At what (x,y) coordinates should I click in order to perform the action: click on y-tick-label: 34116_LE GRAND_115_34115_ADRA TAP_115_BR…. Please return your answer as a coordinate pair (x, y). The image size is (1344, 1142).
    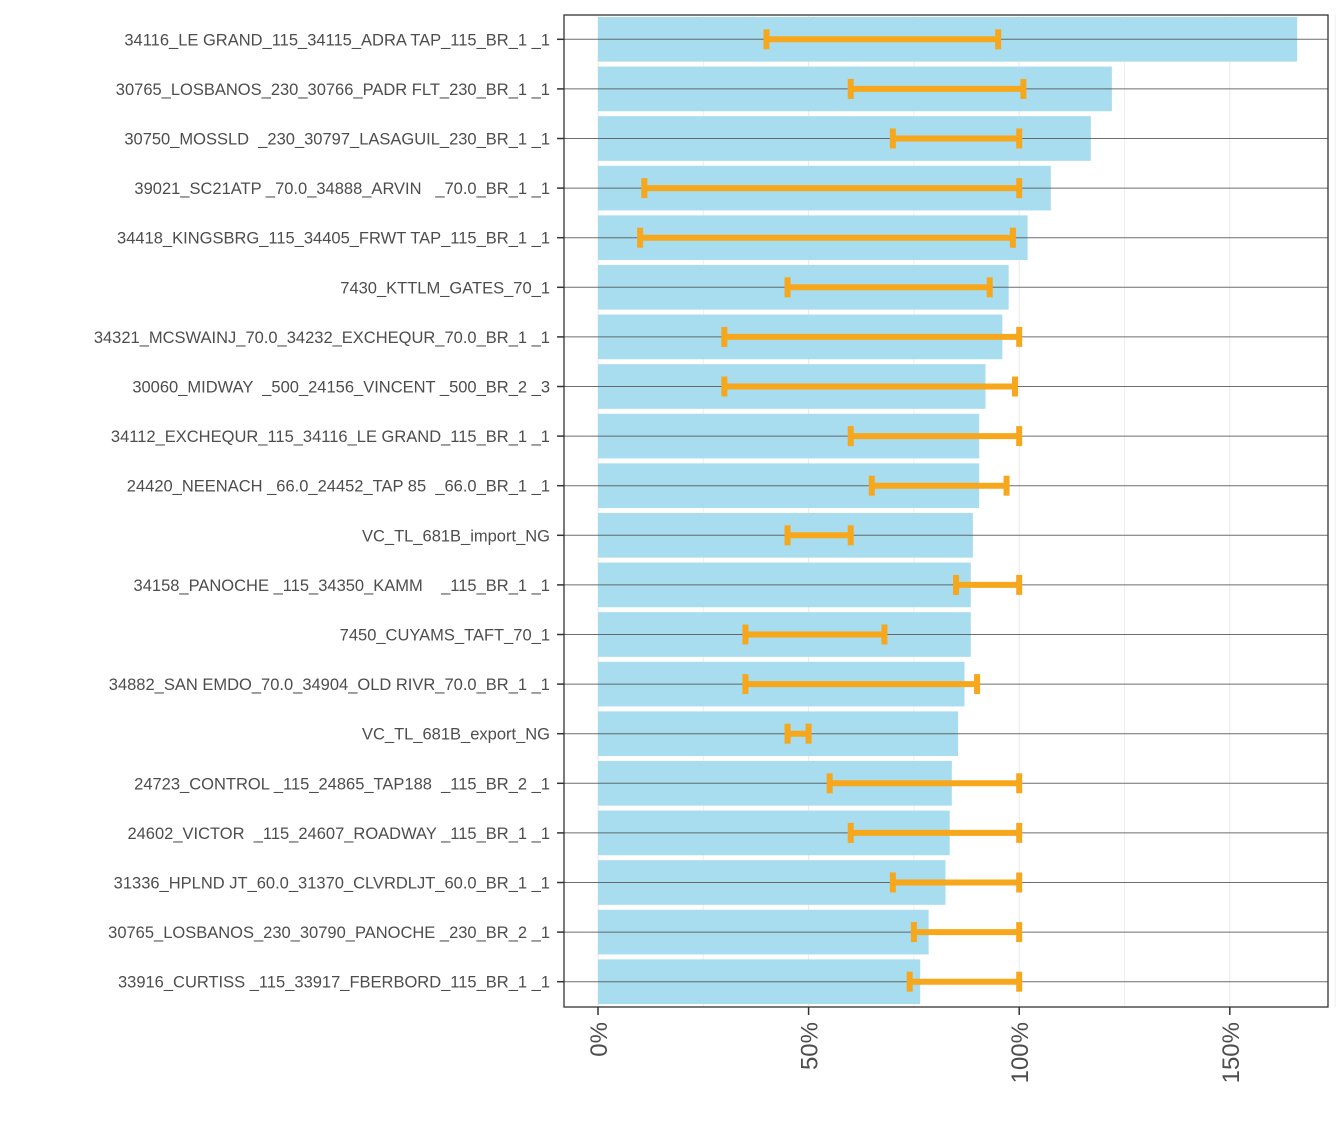
    Looking at the image, I should click on (337, 40).